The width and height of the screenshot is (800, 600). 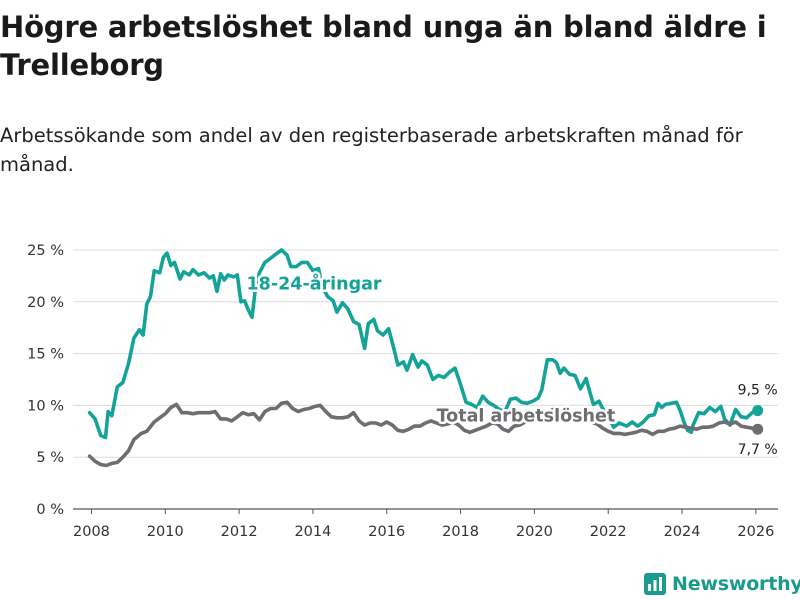 I want to click on end-value-label-youth: 9,5 %, so click(x=758, y=391).